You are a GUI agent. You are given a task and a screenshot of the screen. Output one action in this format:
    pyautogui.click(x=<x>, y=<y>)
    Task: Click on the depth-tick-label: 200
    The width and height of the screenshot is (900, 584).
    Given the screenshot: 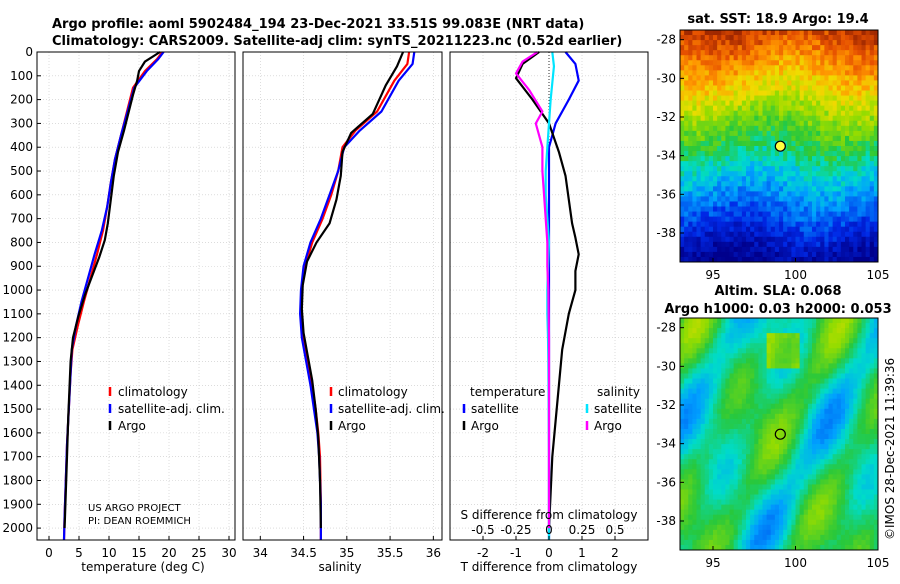 What is the action you would take?
    pyautogui.click(x=21, y=100)
    